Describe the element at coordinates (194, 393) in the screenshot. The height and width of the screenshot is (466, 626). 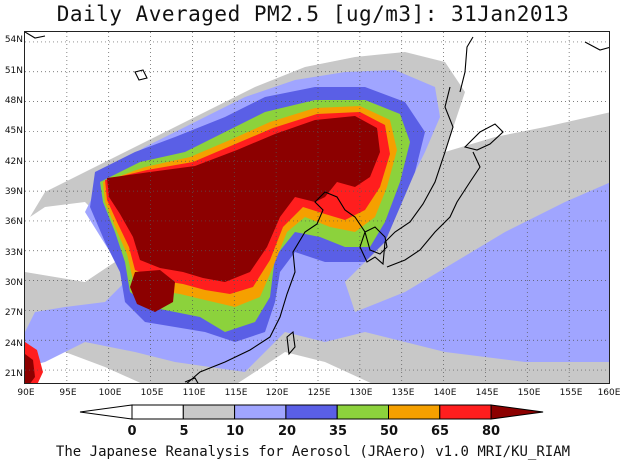
I see `lon-tick-label: 110E` at that location.